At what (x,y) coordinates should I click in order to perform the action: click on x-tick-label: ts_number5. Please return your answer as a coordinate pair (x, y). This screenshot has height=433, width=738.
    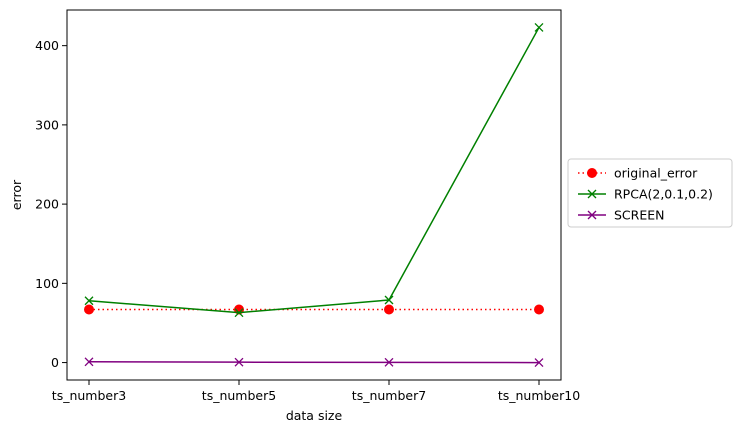
    Looking at the image, I should click on (239, 395).